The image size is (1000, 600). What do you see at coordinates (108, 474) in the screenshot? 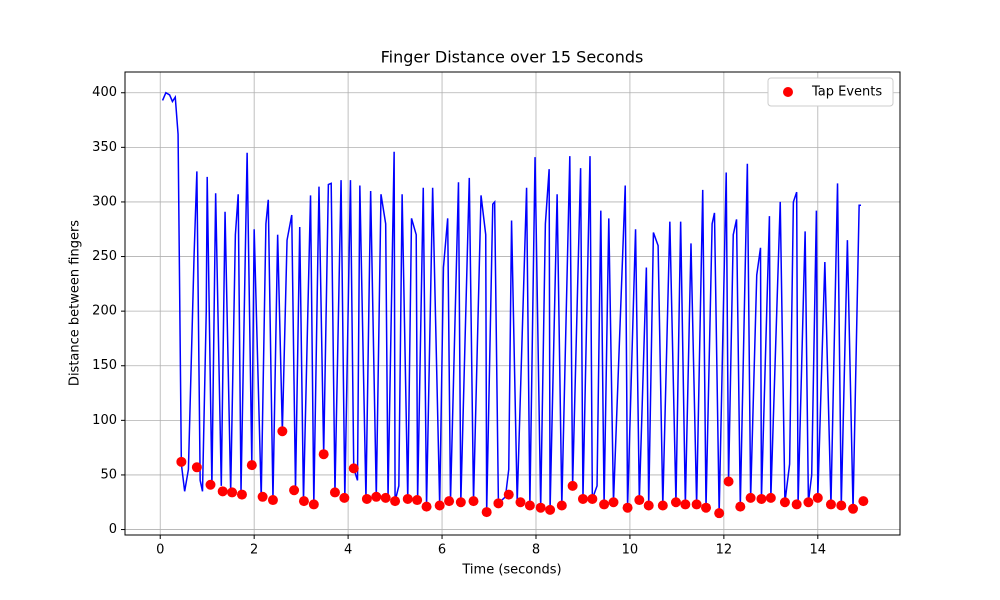
I see `y-tick-label: 50` at bounding box center [108, 474].